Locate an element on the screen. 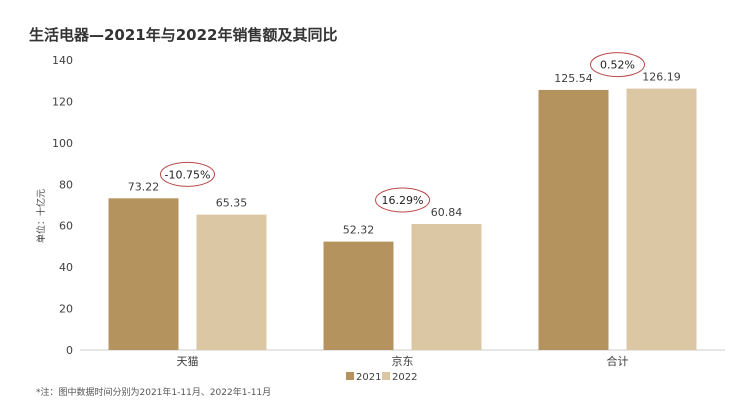  x-tick-label: 合计 is located at coordinates (618, 361).